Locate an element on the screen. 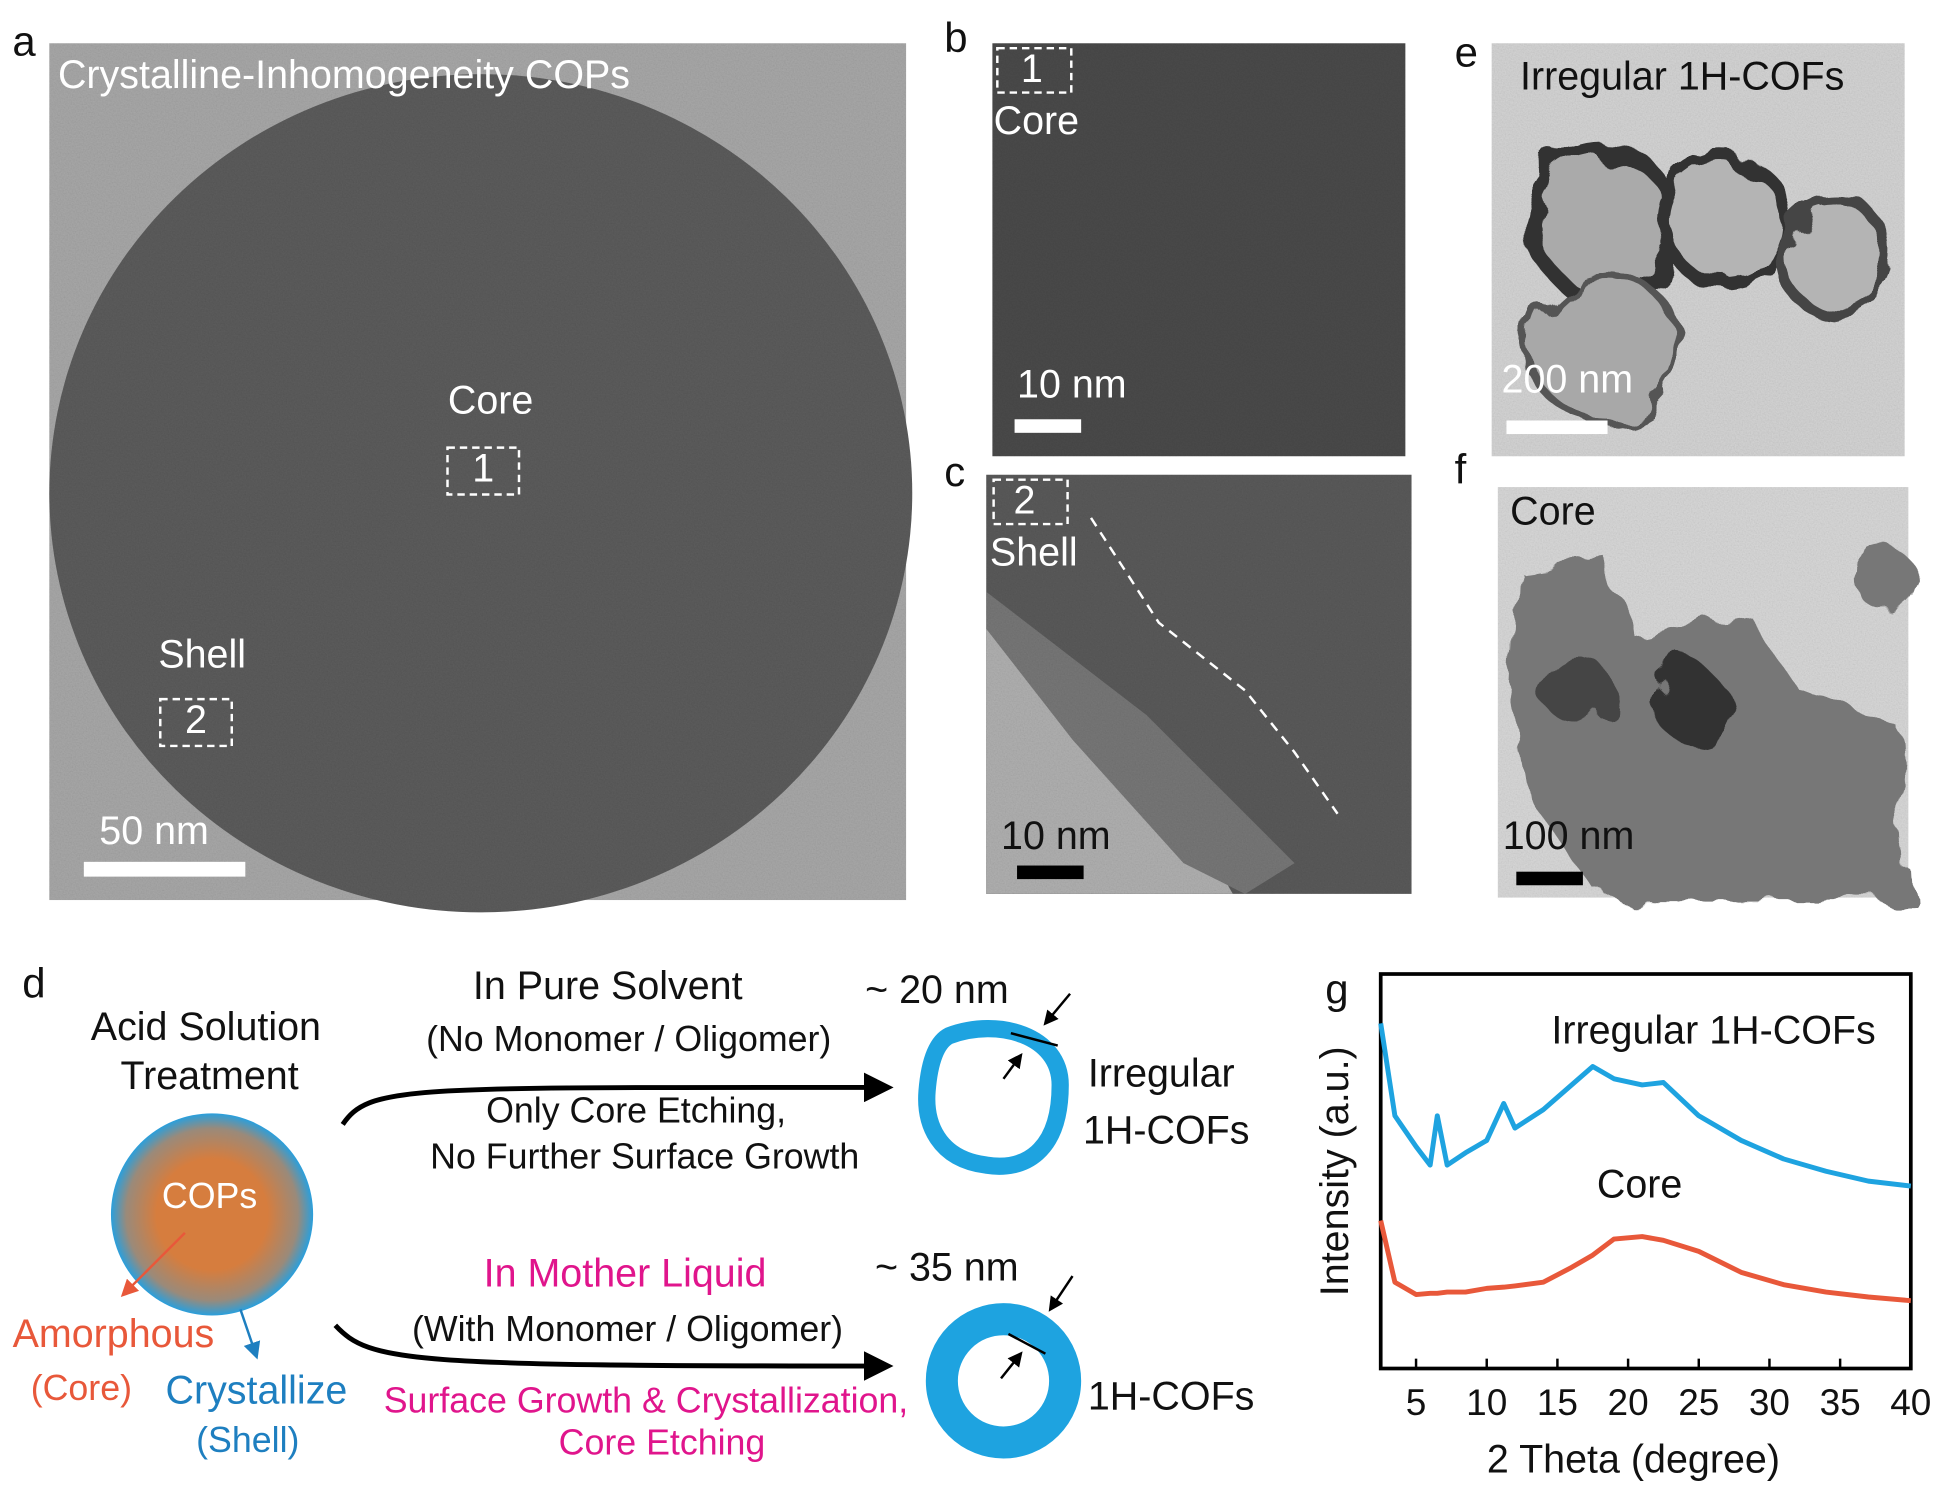  x-tick-label: 20 is located at coordinates (1628, 1402).